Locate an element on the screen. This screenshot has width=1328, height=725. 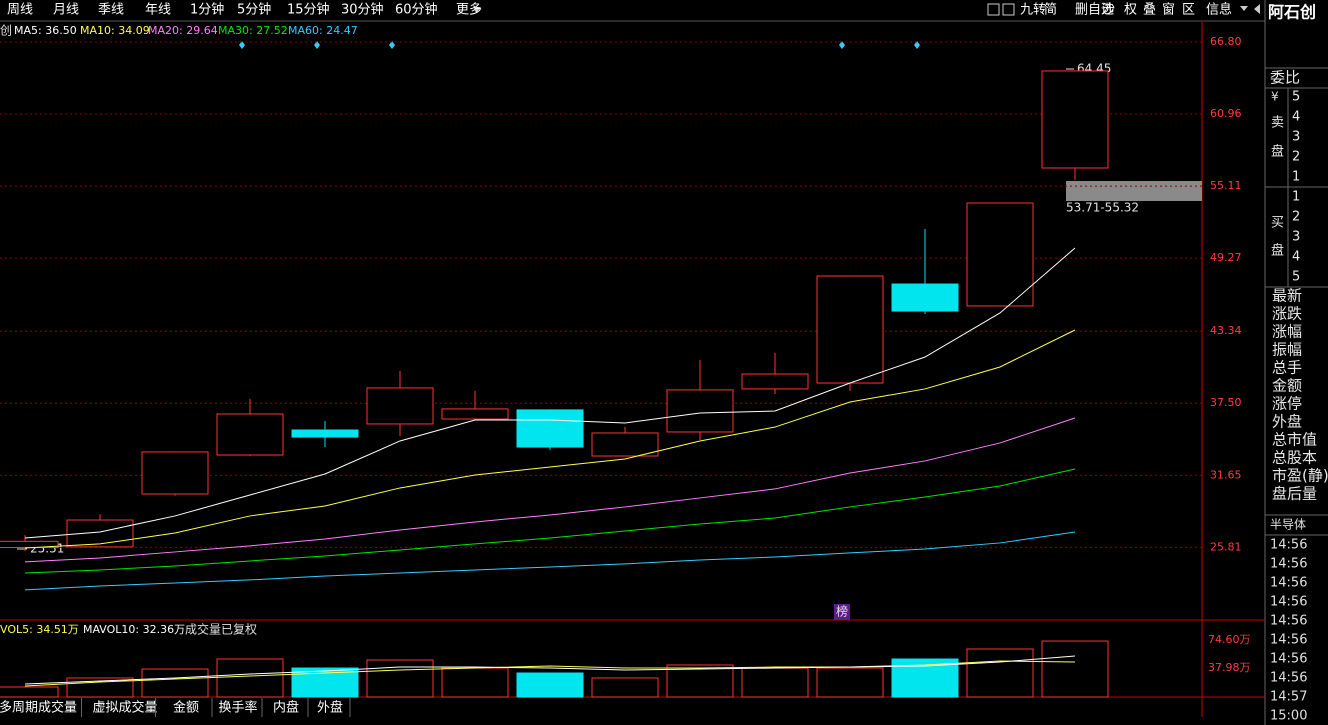
buy-level: 2 is located at coordinates (1296, 217).